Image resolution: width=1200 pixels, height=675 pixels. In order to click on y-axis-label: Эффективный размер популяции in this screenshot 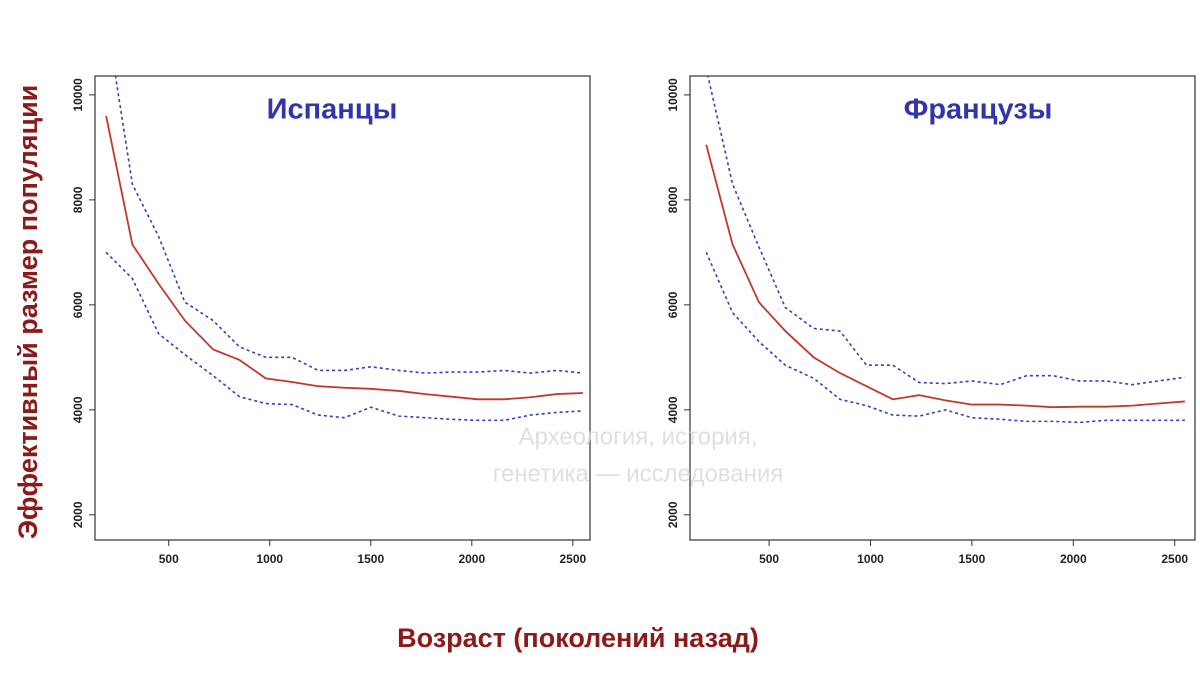, I will do `click(28, 312)`.